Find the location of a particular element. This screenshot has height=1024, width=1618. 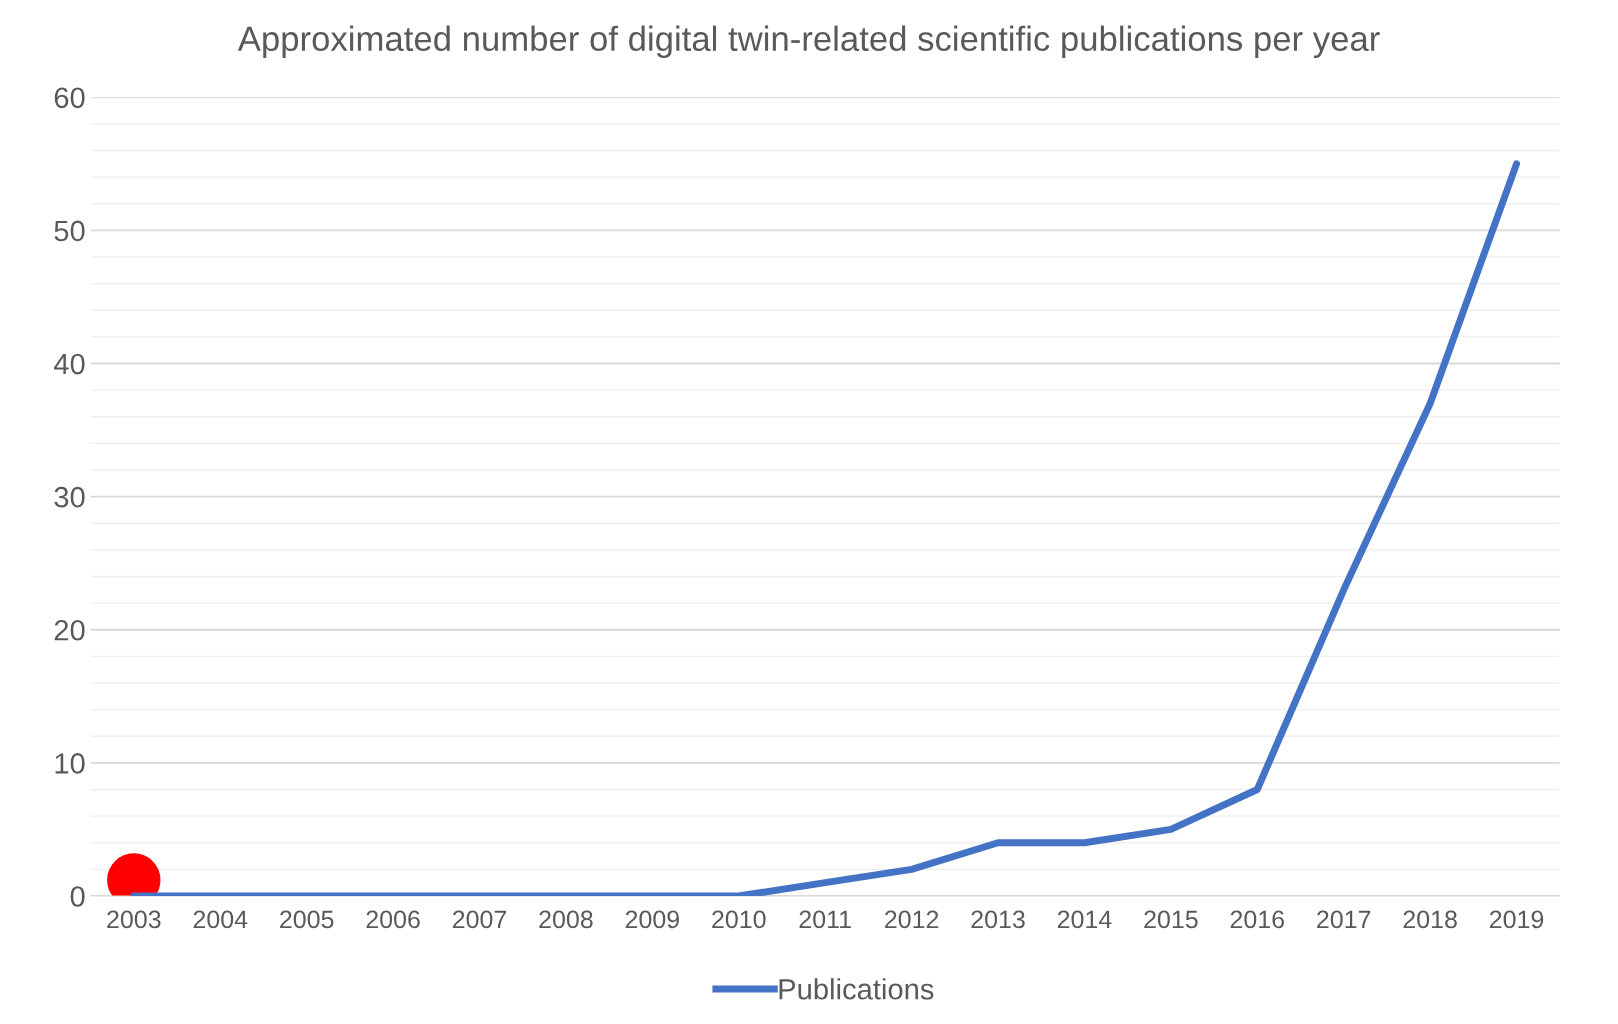

chart-title: Approximated number of digital twin-related scientific publications per year is located at coordinates (808, 41).